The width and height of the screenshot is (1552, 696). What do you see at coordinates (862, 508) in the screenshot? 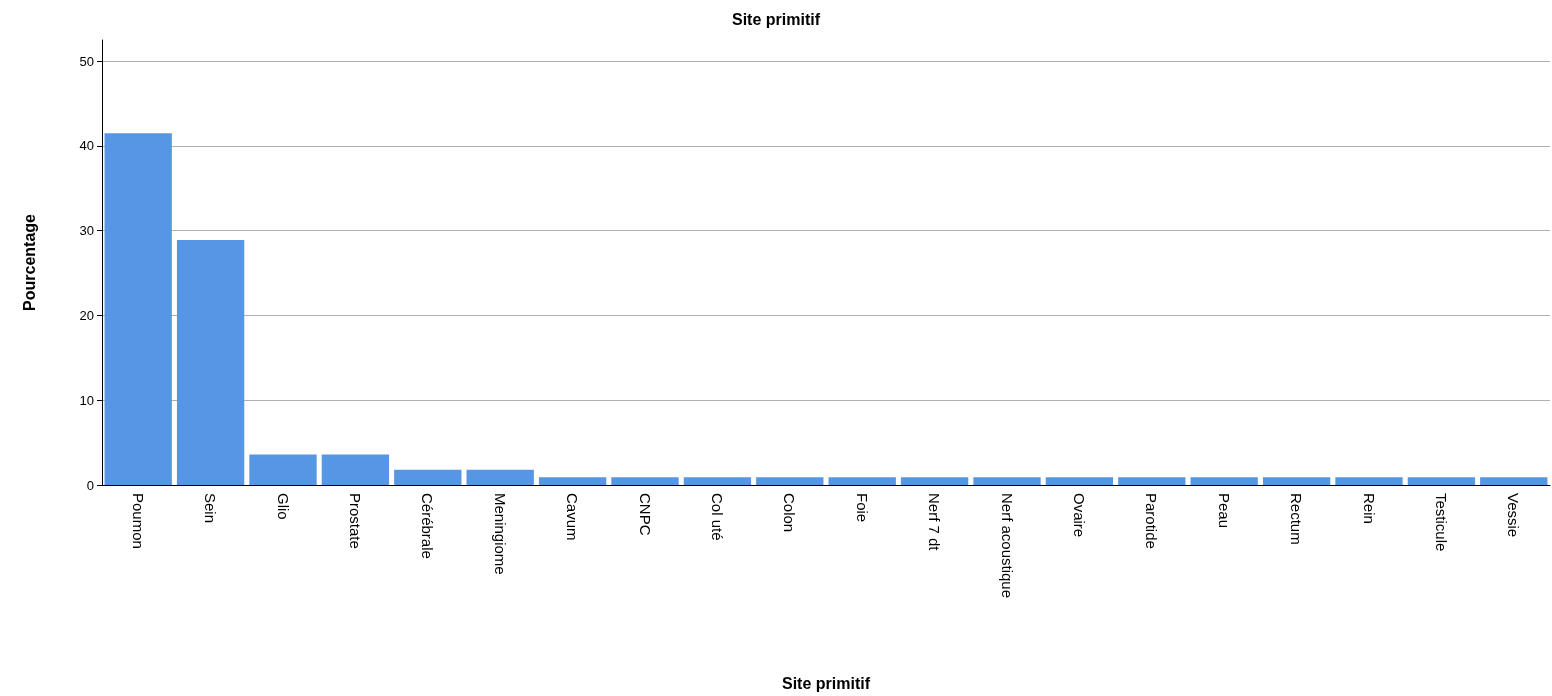
I see `x-tick-label: Foie` at bounding box center [862, 508].